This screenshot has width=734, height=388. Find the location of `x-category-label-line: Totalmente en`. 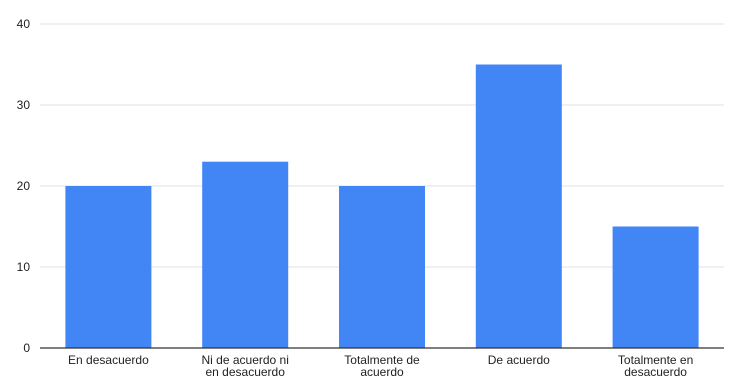

x-category-label-line: Totalmente en is located at coordinates (655, 360).